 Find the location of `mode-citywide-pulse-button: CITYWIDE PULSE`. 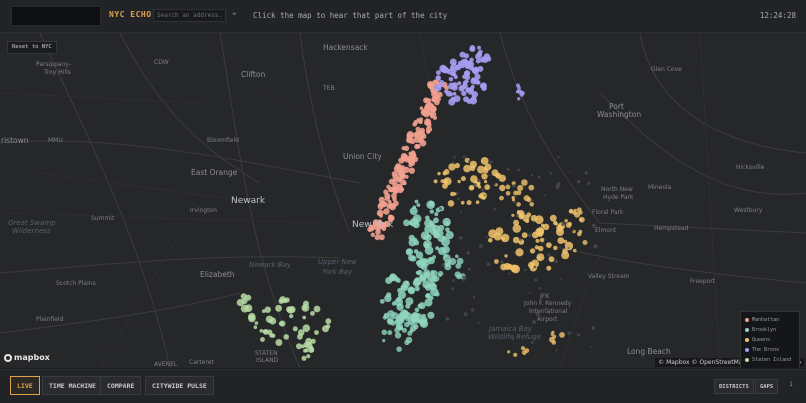

mode-citywide-pulse-button: CITYWIDE PULSE is located at coordinates (179, 385).